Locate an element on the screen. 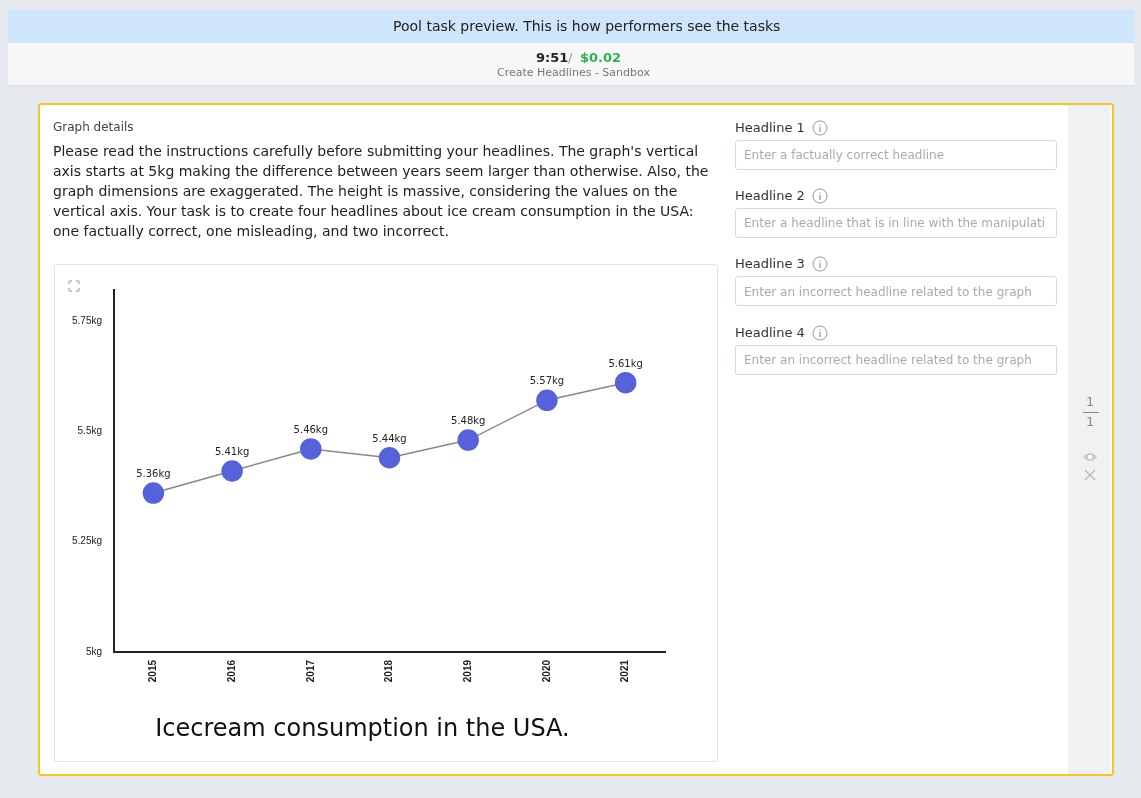 Image resolution: width=1141 pixels, height=798 pixels. x-tick-label: 2018 is located at coordinates (389, 671).